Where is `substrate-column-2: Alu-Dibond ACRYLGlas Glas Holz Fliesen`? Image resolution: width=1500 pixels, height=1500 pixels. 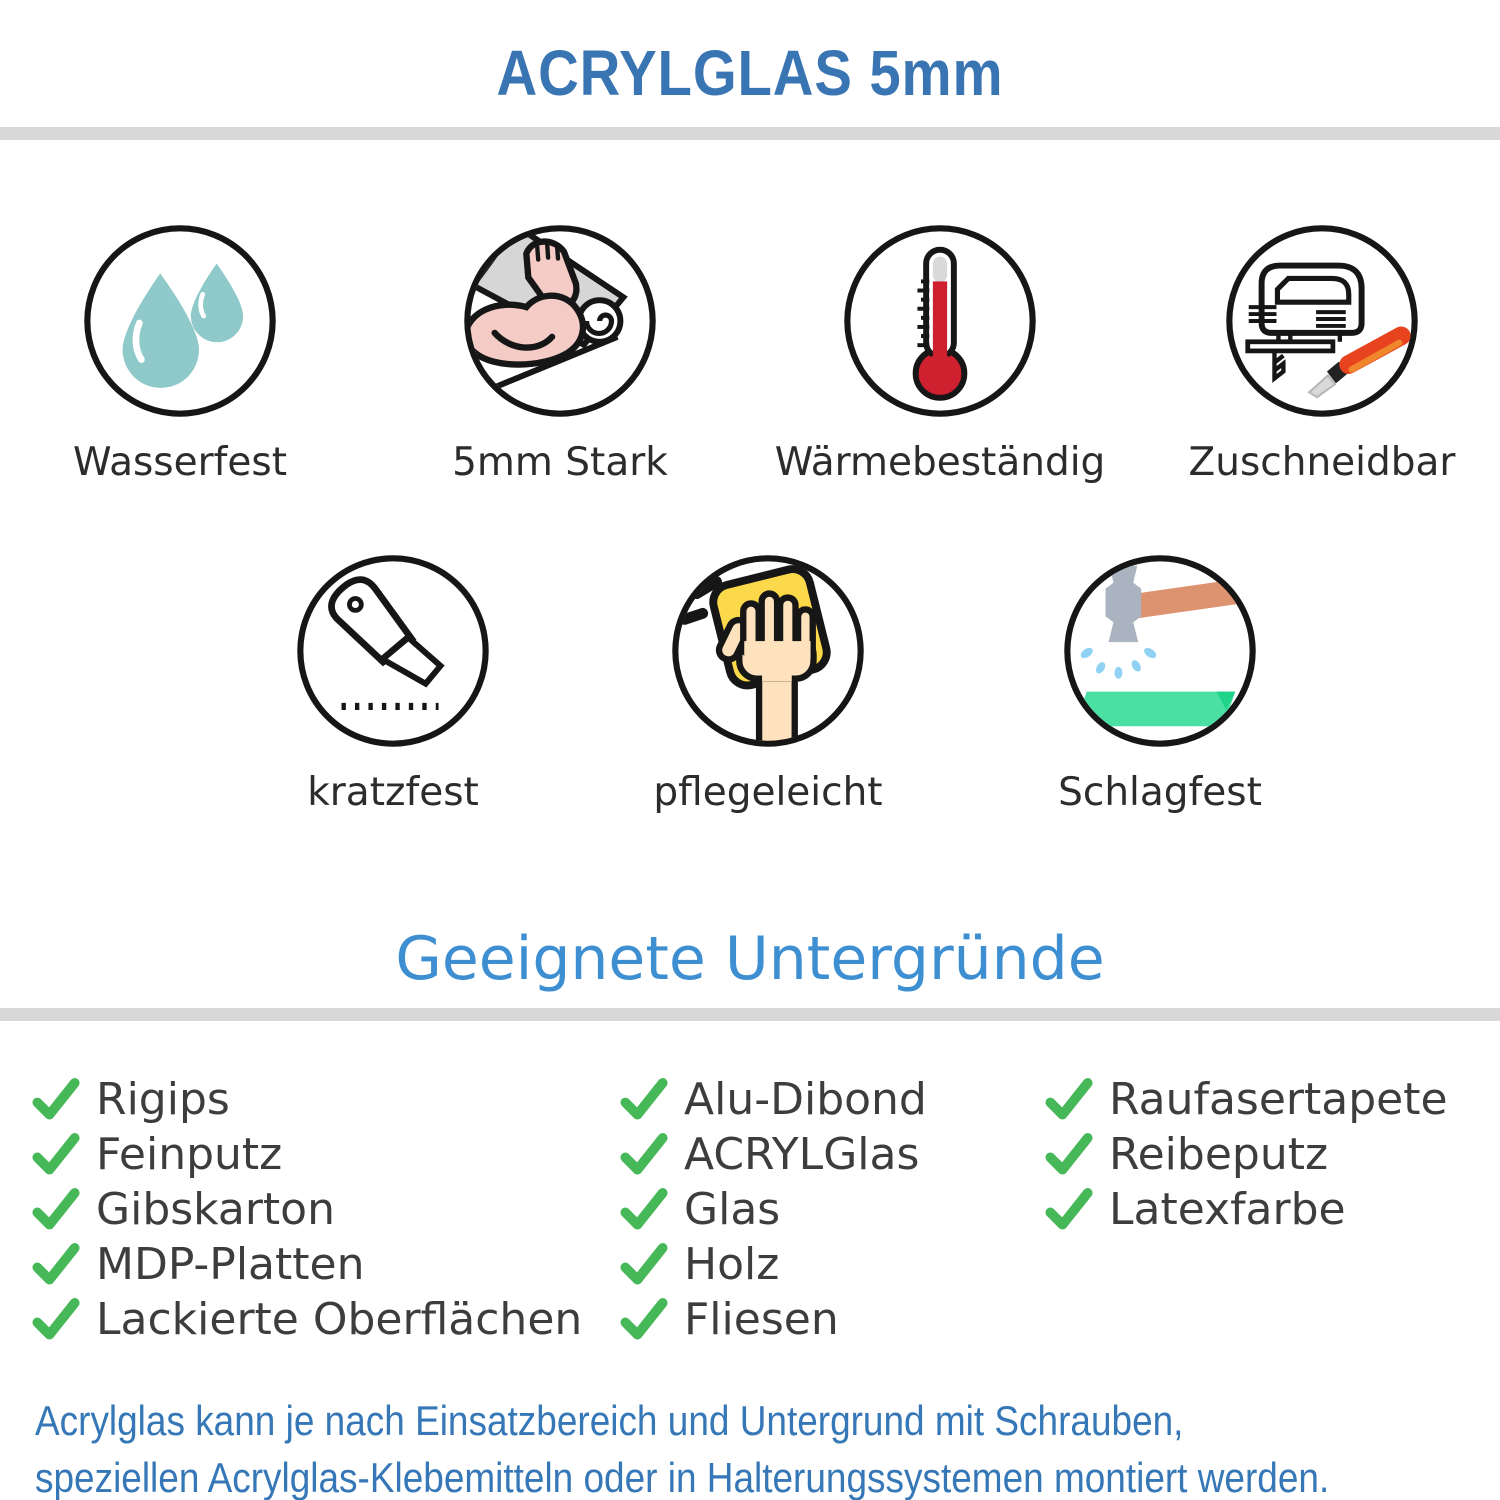 substrate-column-2: Alu-Dibond ACRYLGlas Glas Holz Fliesen is located at coordinates (772, 1209).